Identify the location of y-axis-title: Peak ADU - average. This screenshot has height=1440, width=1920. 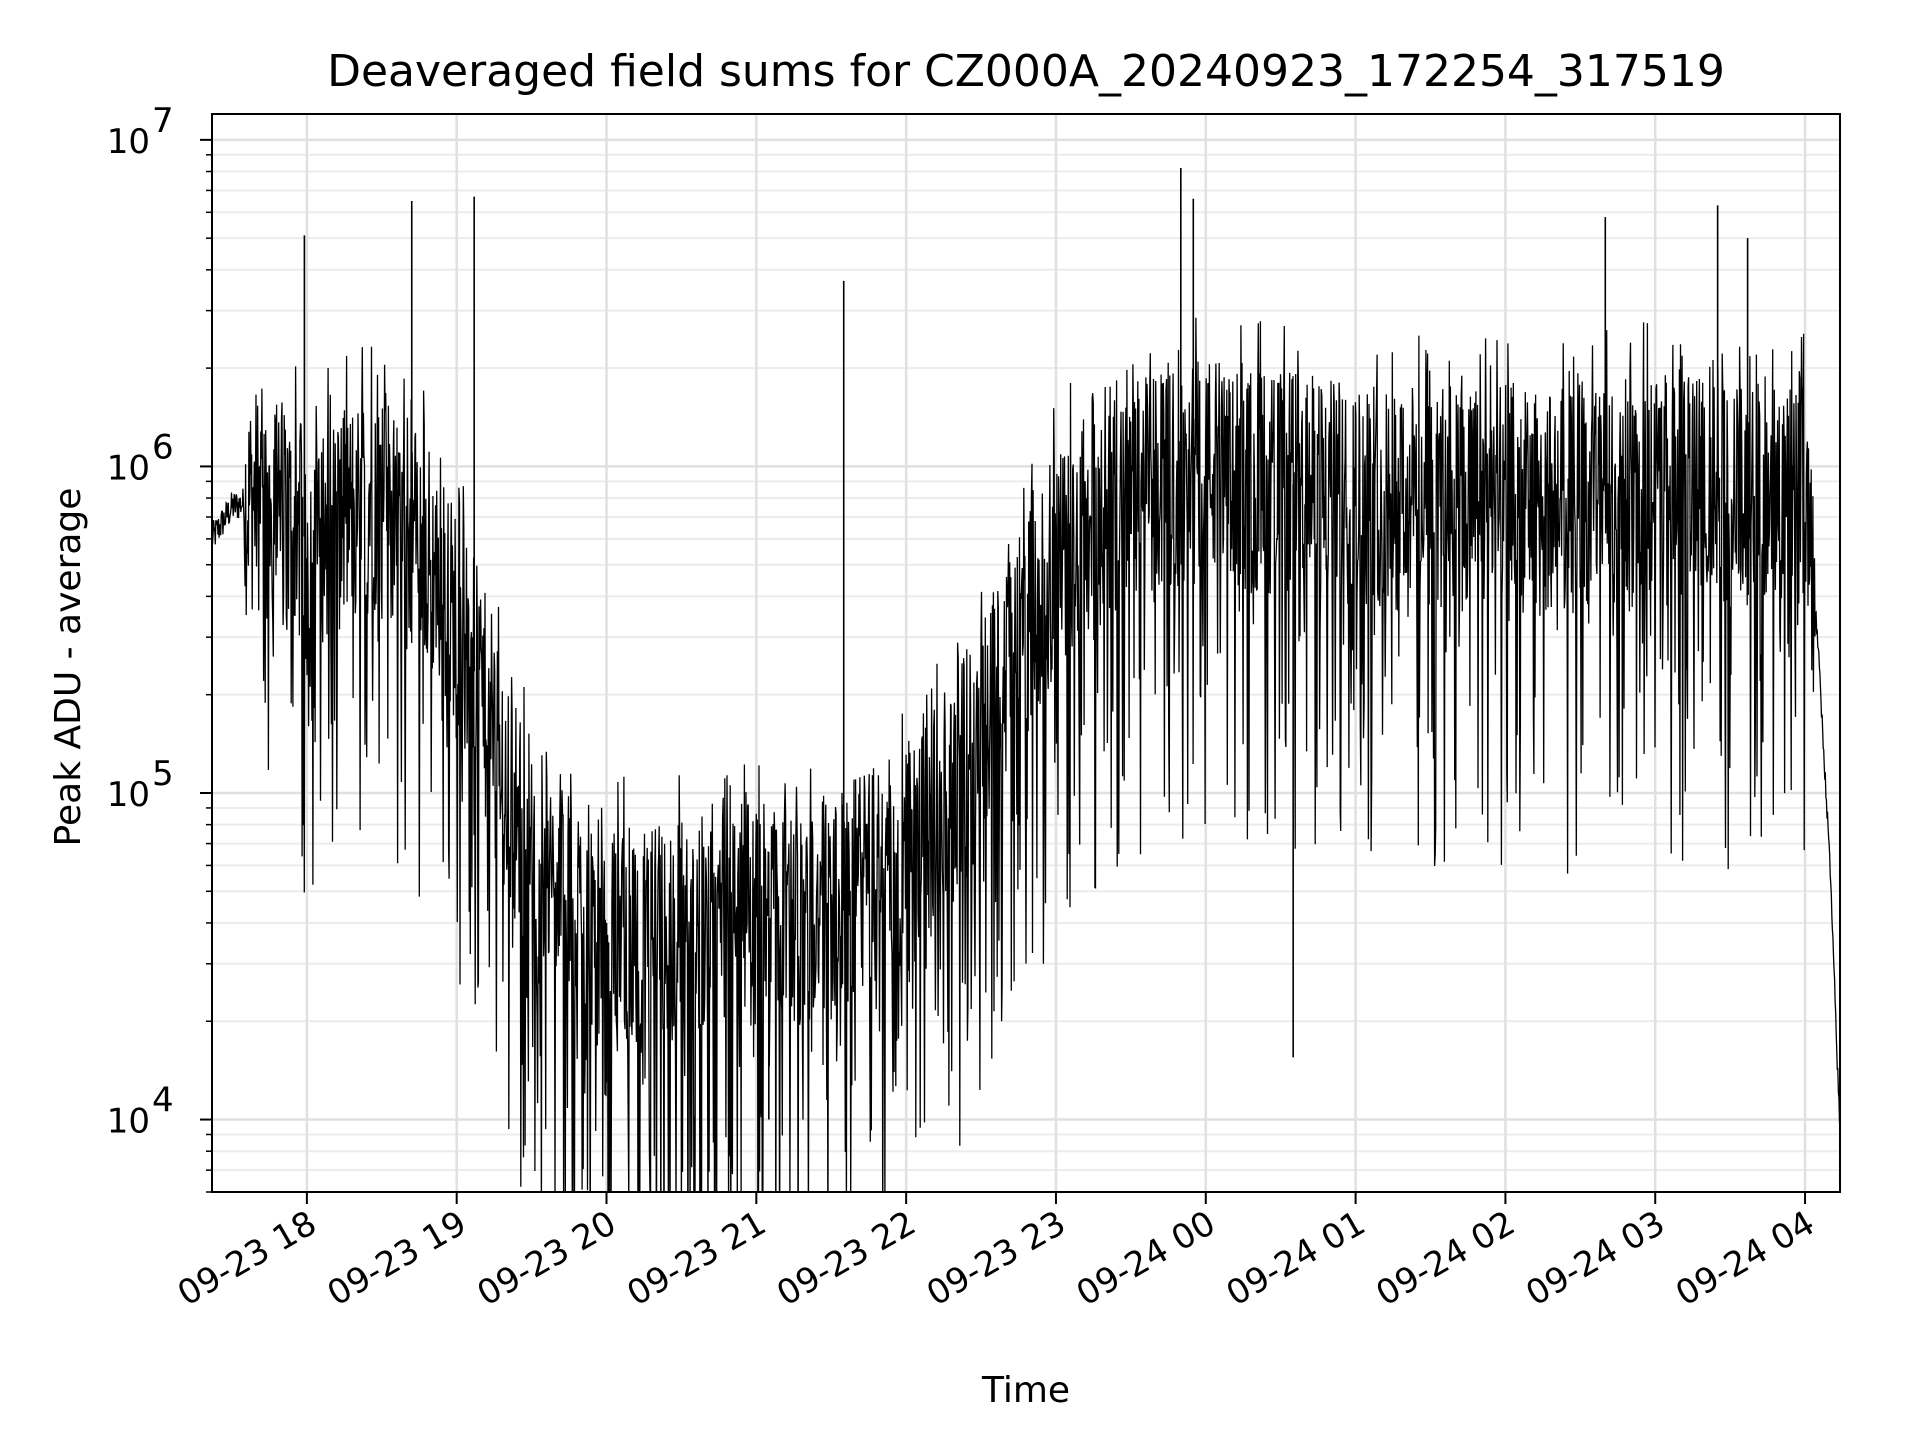
(68, 667).